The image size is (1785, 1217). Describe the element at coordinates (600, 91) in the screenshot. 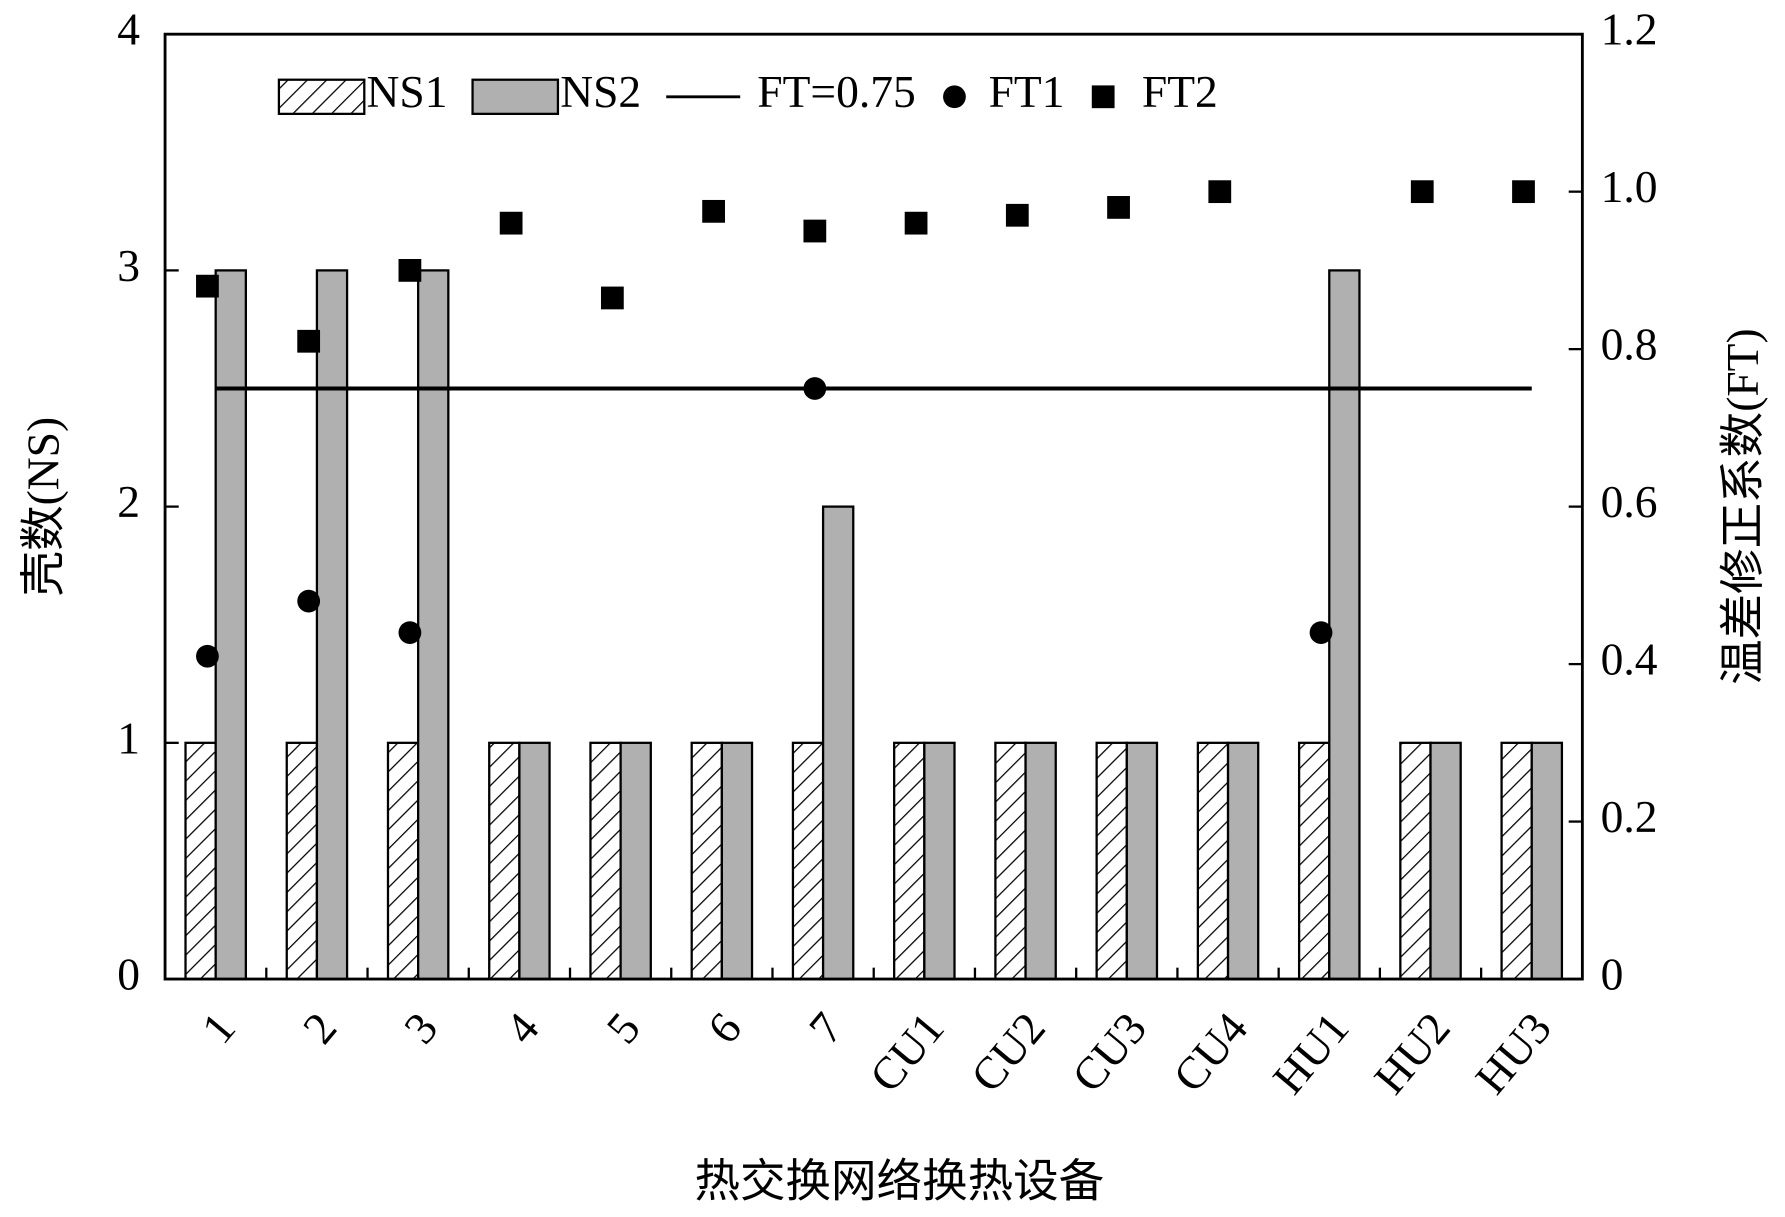

I see `legend-label: NS2` at that location.